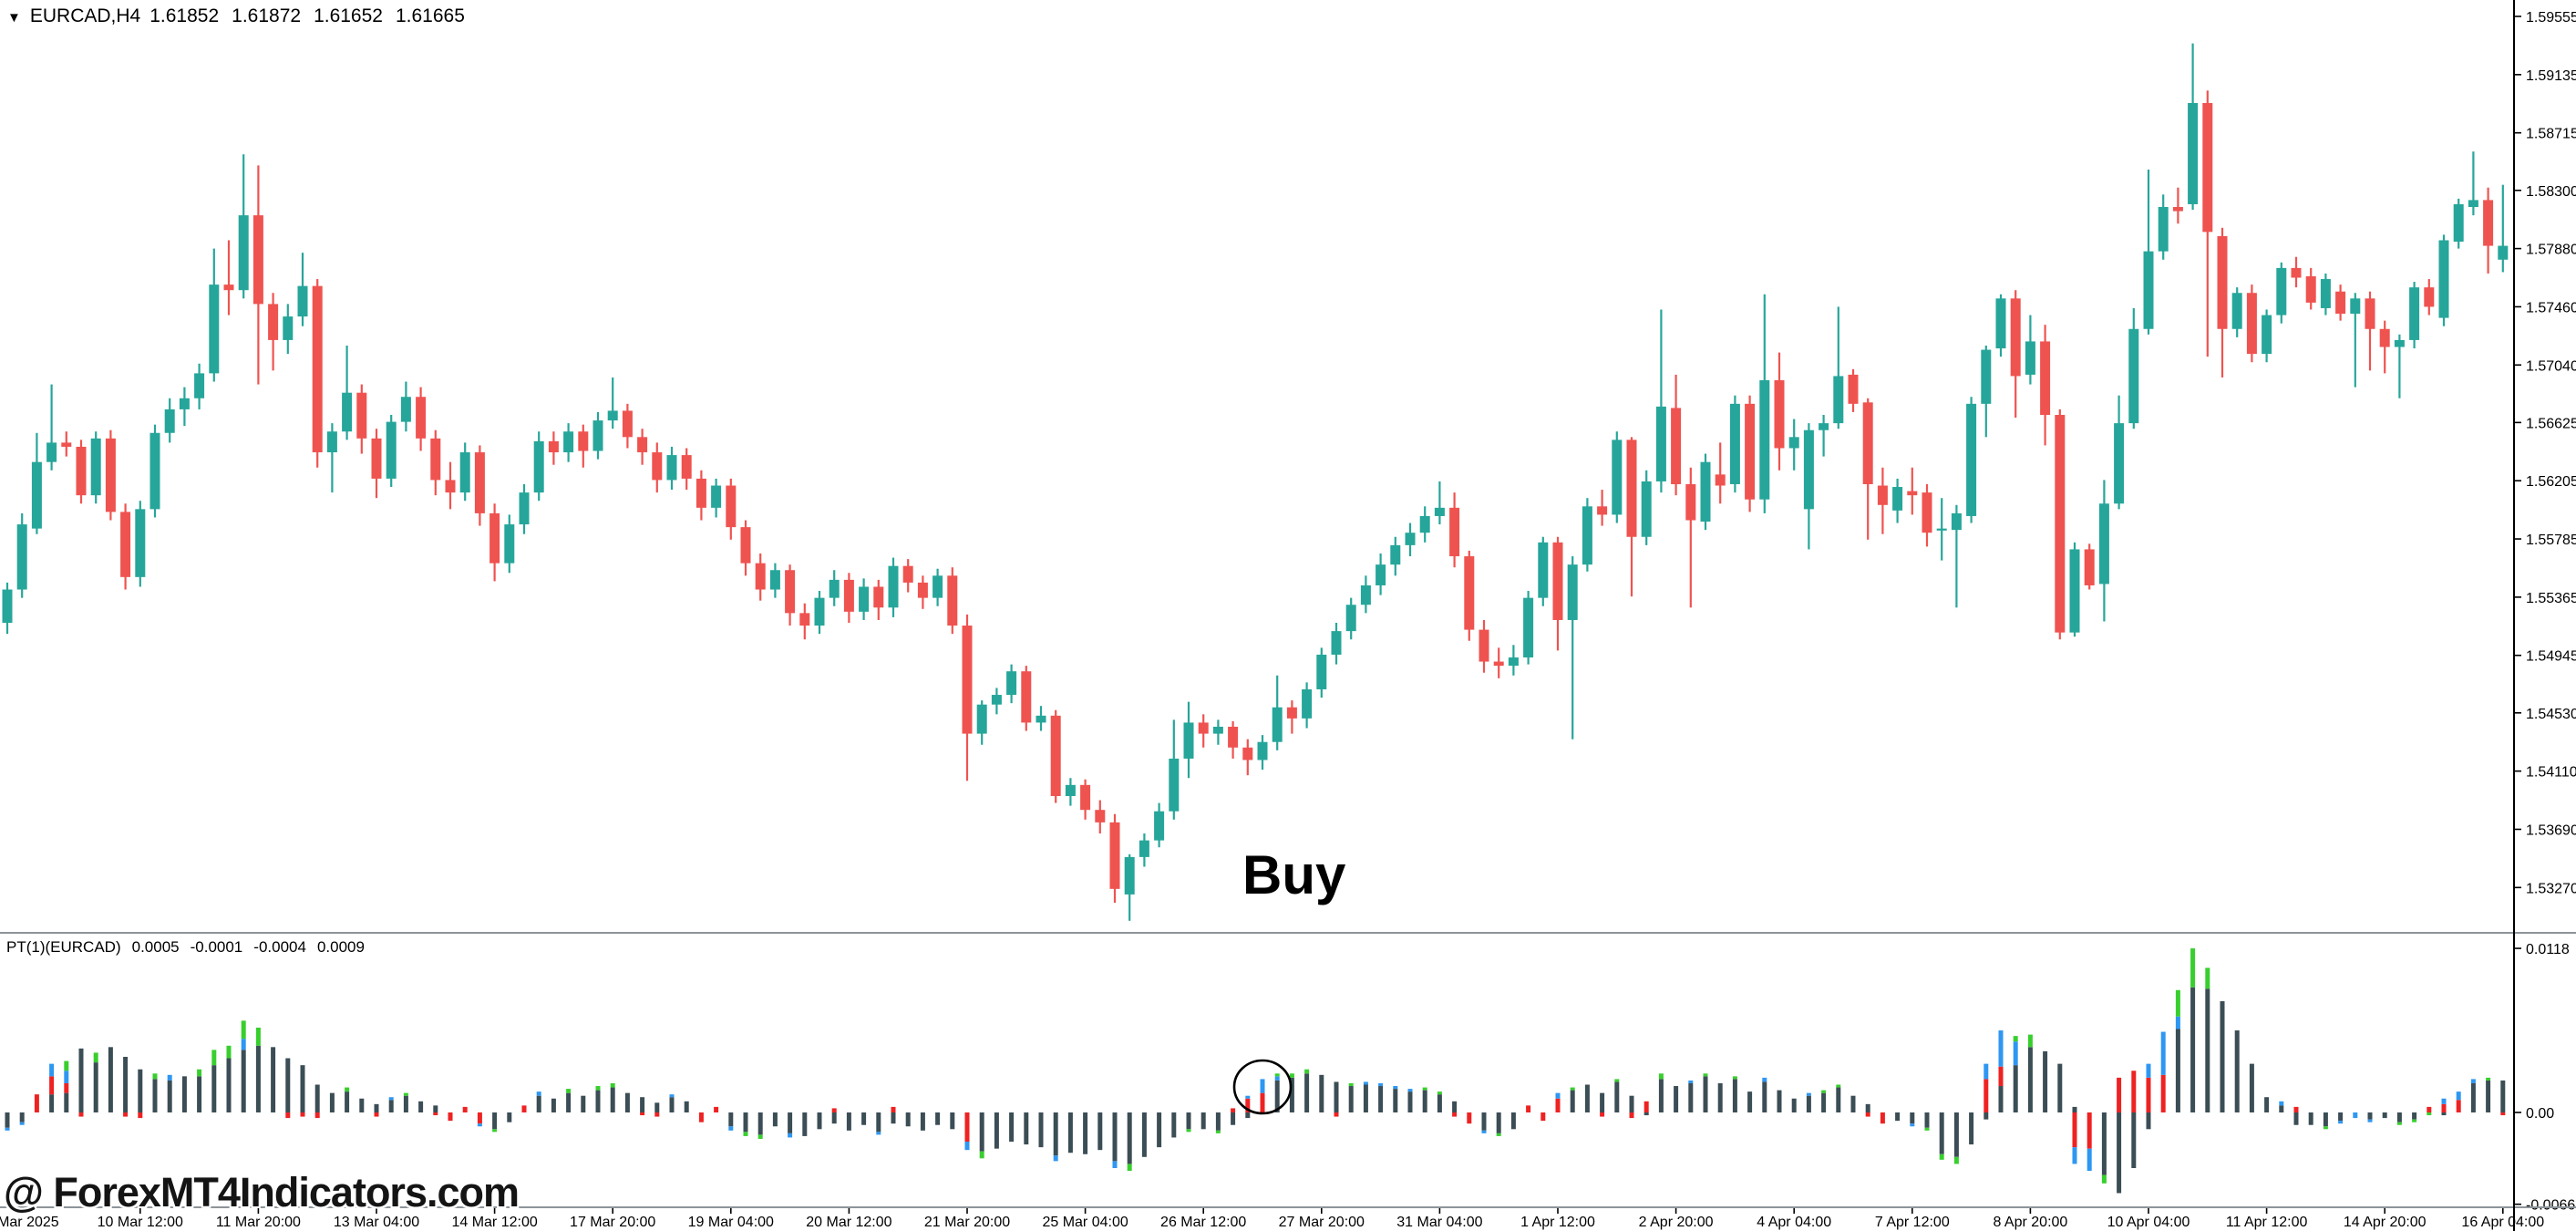  What do you see at coordinates (2548, 949) in the screenshot?
I see `indicator-axis-label: 0.0118` at bounding box center [2548, 949].